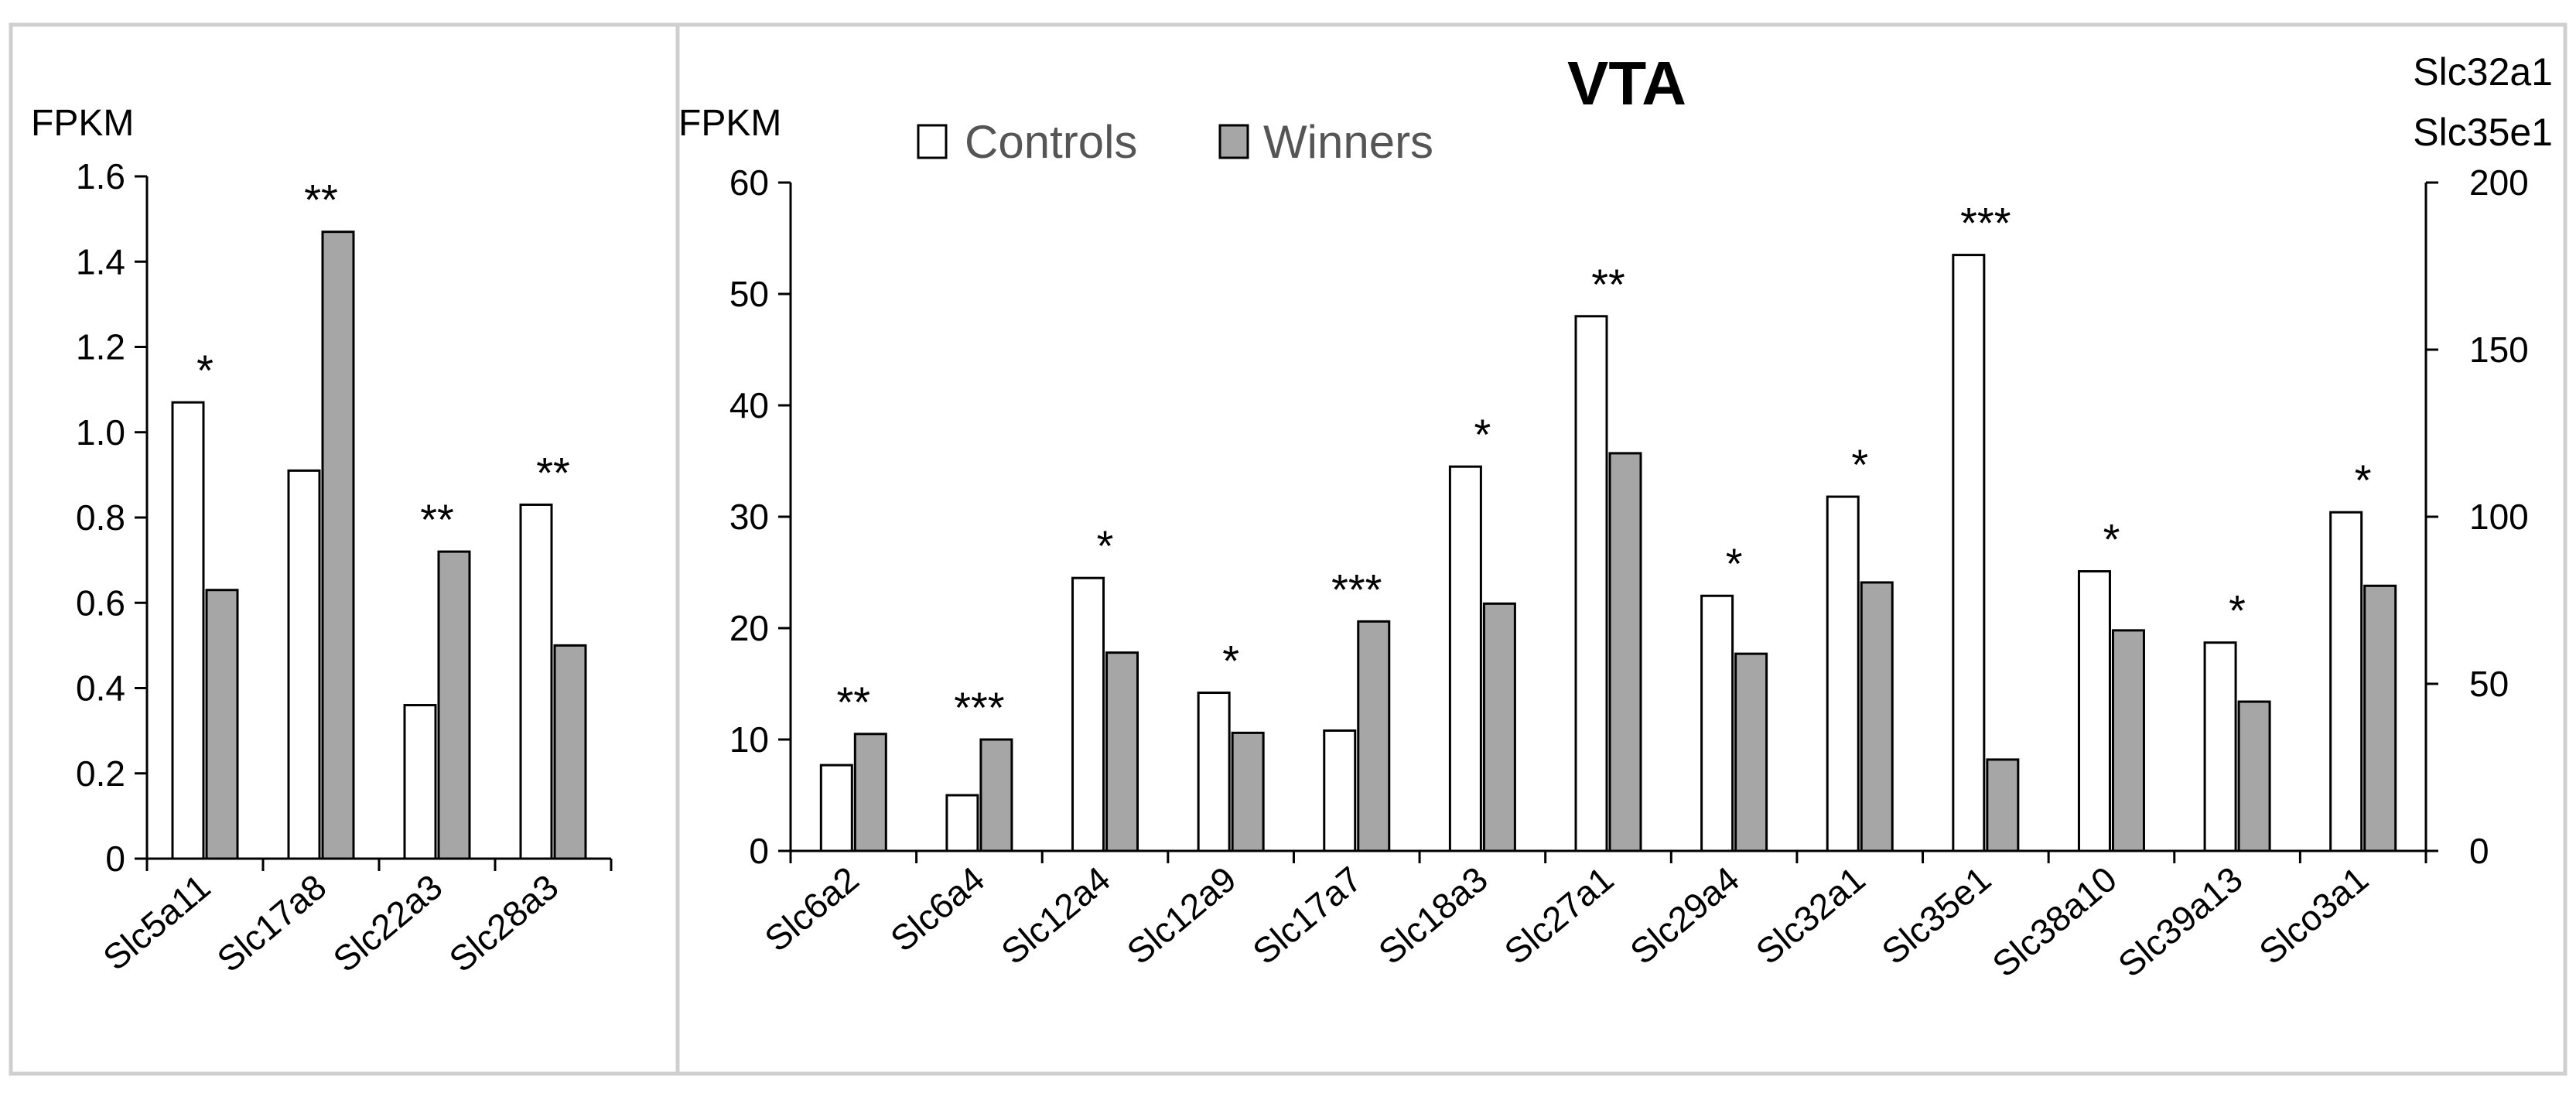 This screenshot has height=1100, width=2576. Describe the element at coordinates (1233, 141) in the screenshot. I see `legend-swatch-winners` at that location.